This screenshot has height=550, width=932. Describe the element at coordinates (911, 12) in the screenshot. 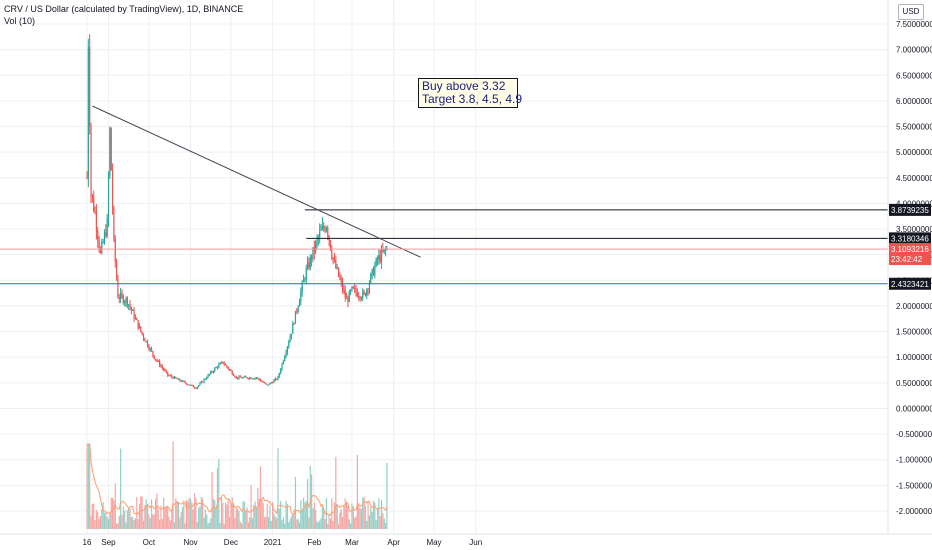

I see `currency-label: USD` at that location.